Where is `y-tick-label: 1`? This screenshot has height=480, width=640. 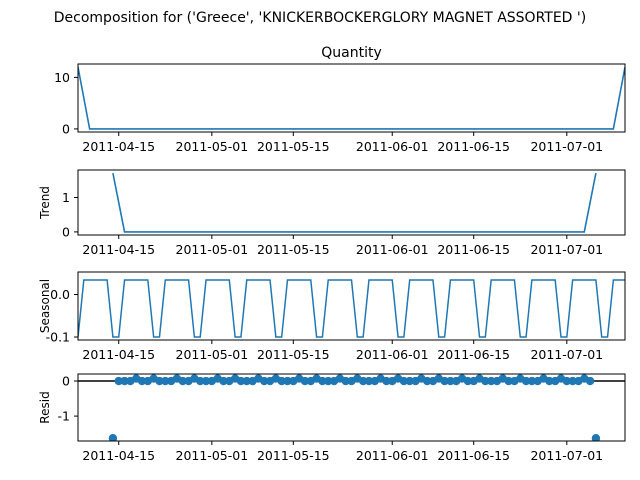
y-tick-label: 1 is located at coordinates (66, 197).